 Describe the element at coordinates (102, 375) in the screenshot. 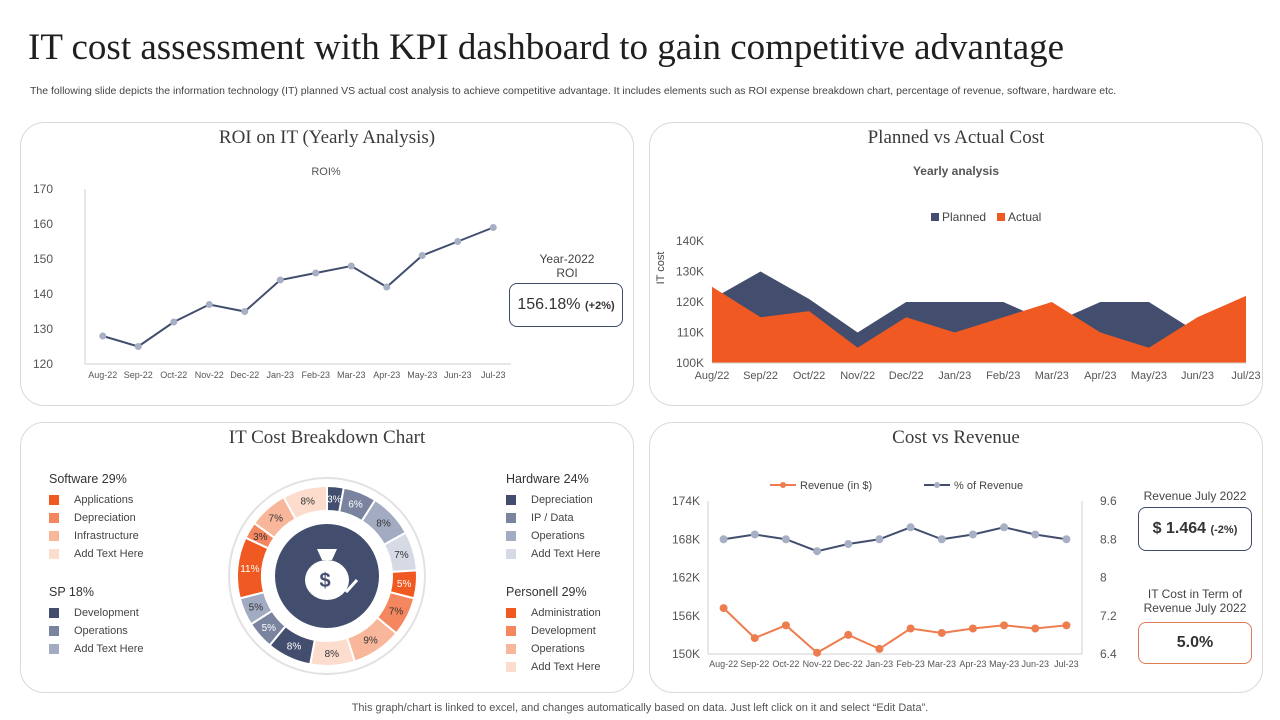

I see `roi-x-tick-label: Aug-22` at that location.